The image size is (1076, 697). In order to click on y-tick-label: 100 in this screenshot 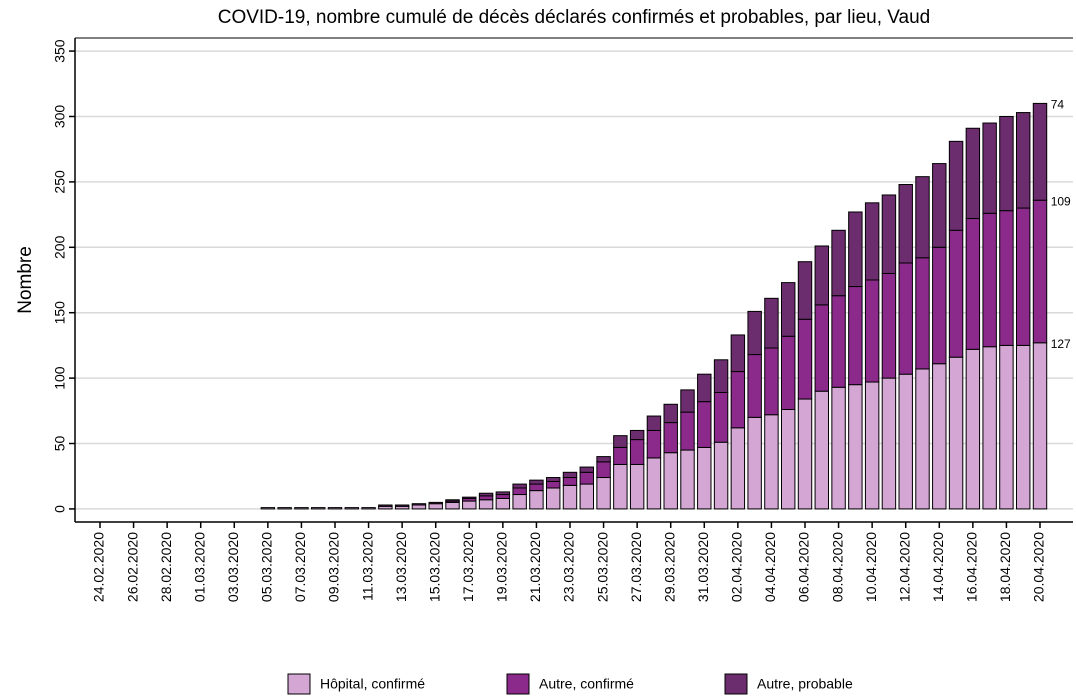, I will do `click(60, 378)`.